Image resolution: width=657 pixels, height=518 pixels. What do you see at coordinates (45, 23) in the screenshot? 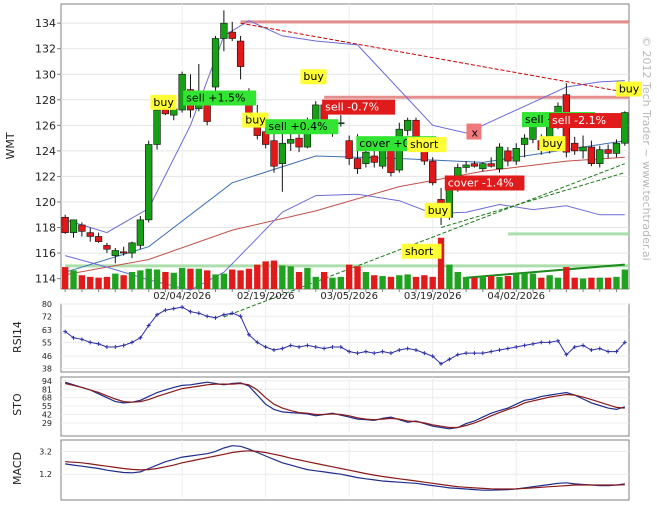
I see `price-ytick-label: 134` at bounding box center [45, 23].